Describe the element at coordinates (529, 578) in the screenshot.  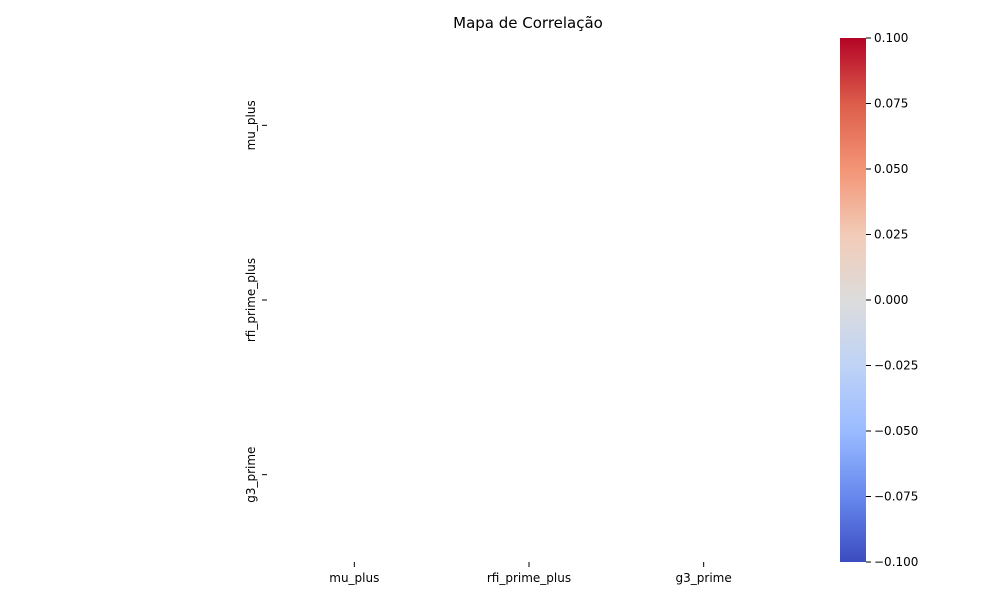
I see `x-tick-label: rfi_prime_plus` at that location.